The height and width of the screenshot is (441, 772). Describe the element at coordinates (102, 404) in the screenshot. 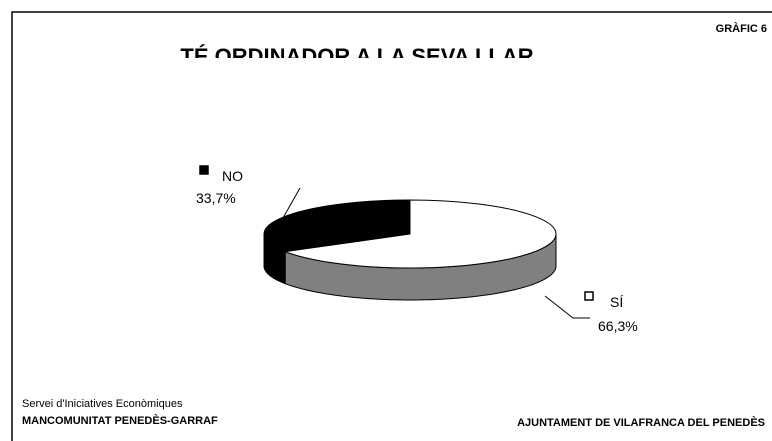

I see `footer-text: Servei d'Iniciatives Econòmiques` at that location.